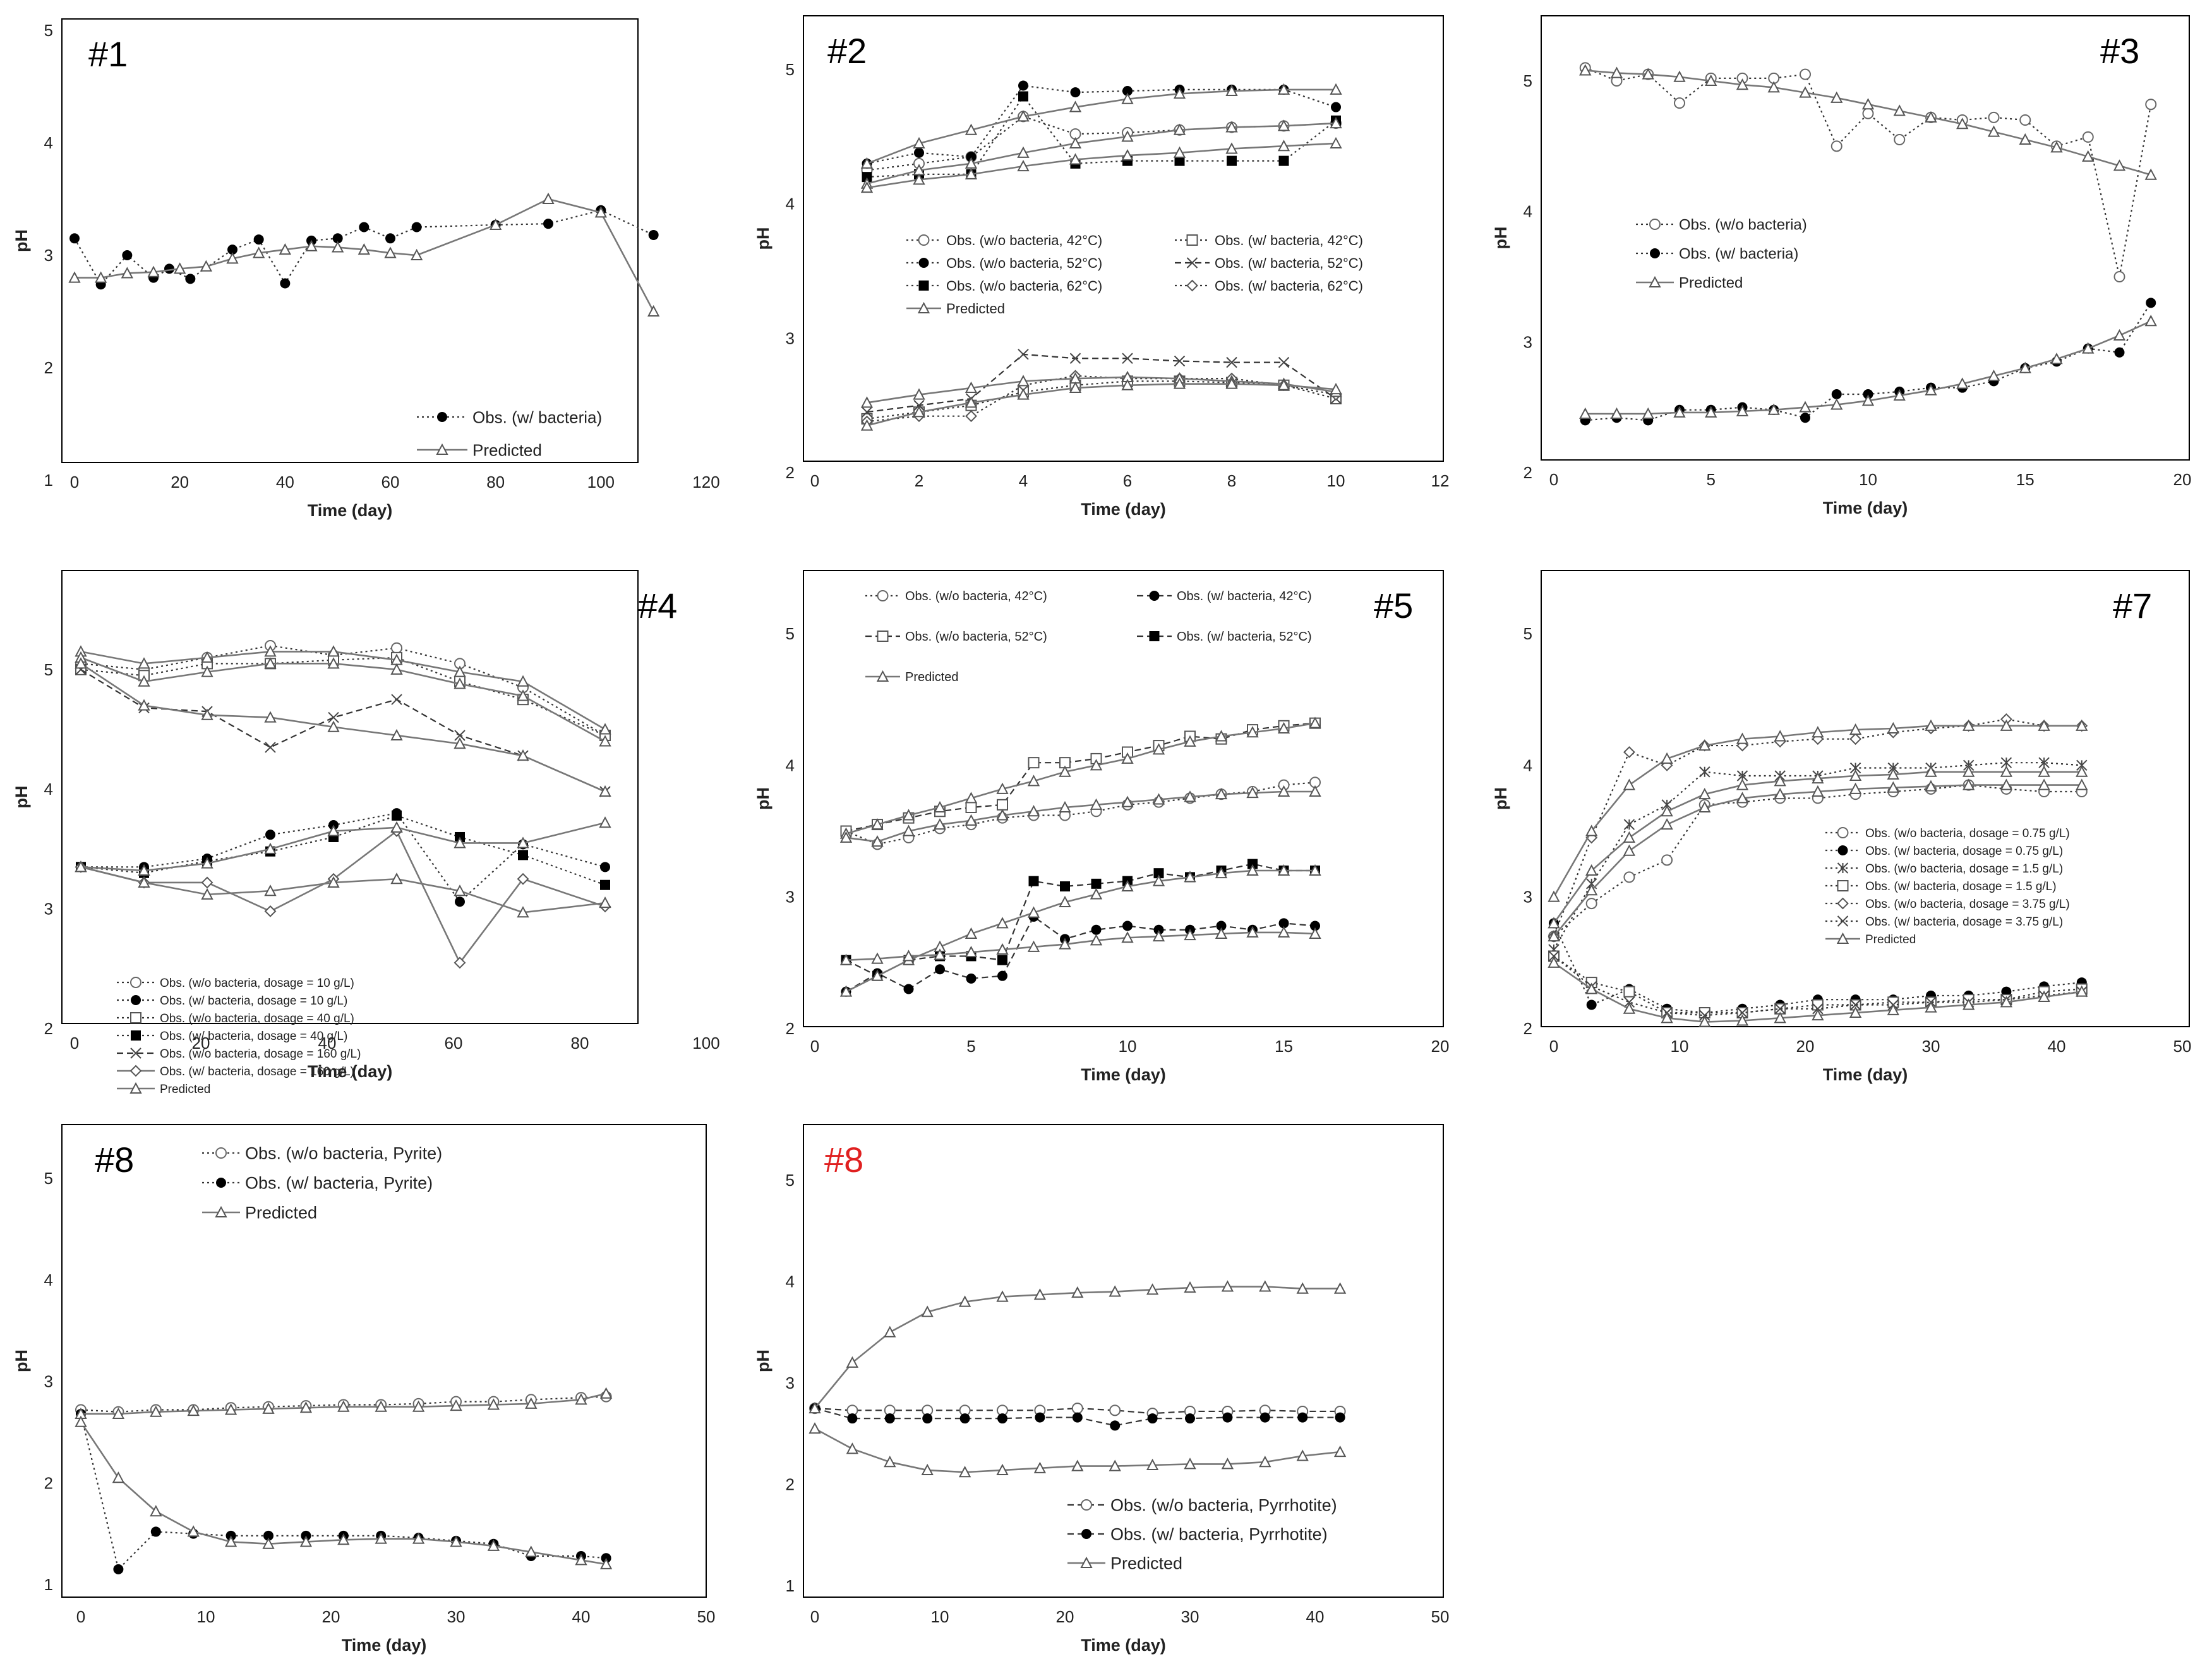  Describe the element at coordinates (1967, 904) in the screenshot. I see `legend-label: Obs. (w/o bacteria, dosage = 3.75 g/L)` at that location.